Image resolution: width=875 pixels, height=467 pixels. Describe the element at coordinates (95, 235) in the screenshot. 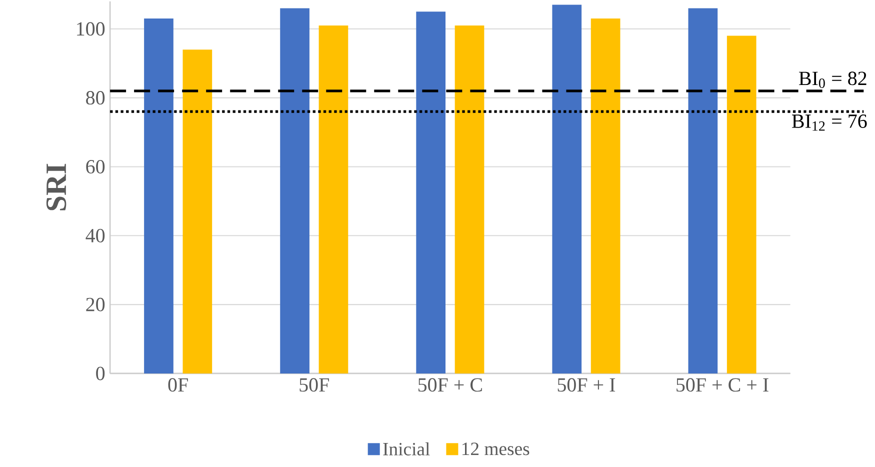

I see `y-tick-label: 40` at that location.